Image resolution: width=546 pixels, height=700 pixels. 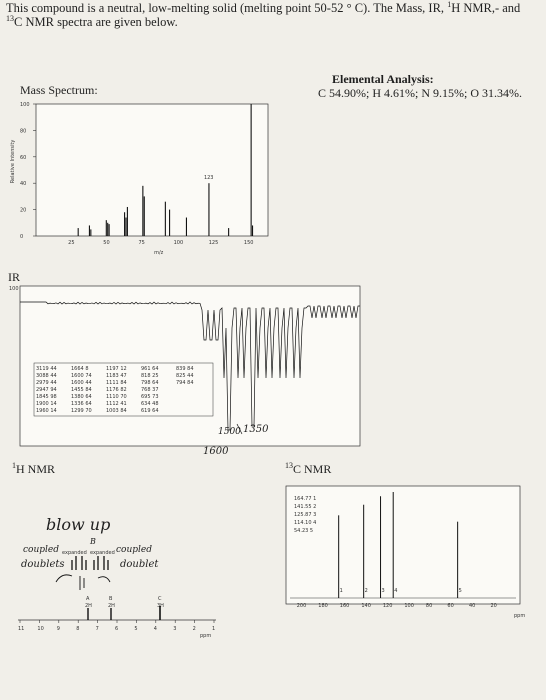 What do you see at coordinates (58, 629) in the screenshot?
I see `h-nmr-tick-label: 9` at bounding box center [58, 629].